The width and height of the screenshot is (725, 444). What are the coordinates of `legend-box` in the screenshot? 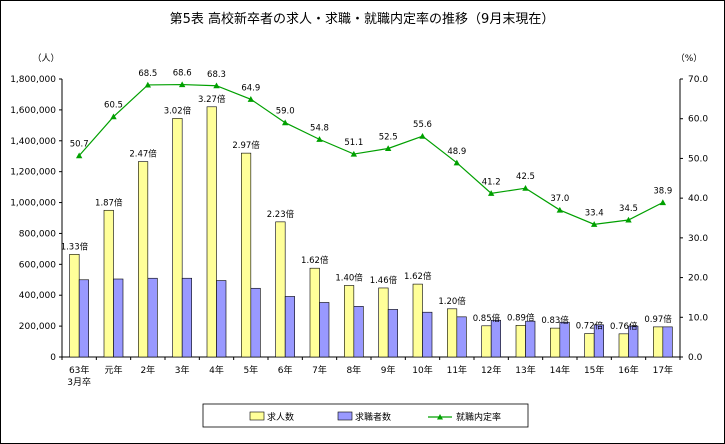 It's located at (365, 415).